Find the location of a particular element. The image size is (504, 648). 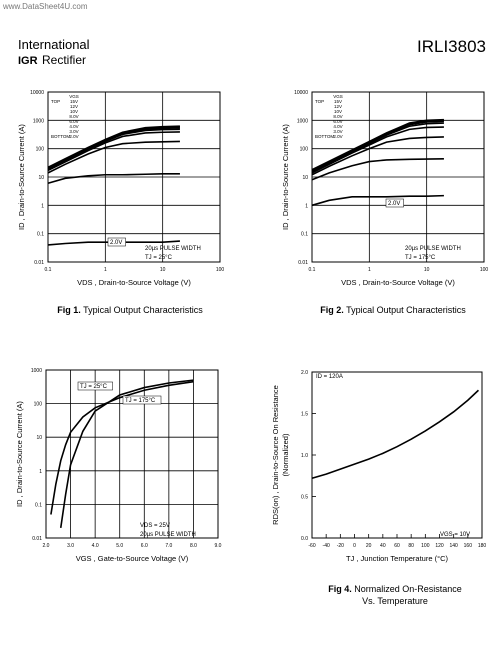

x-tick-label: 180 is located at coordinates (482, 546).